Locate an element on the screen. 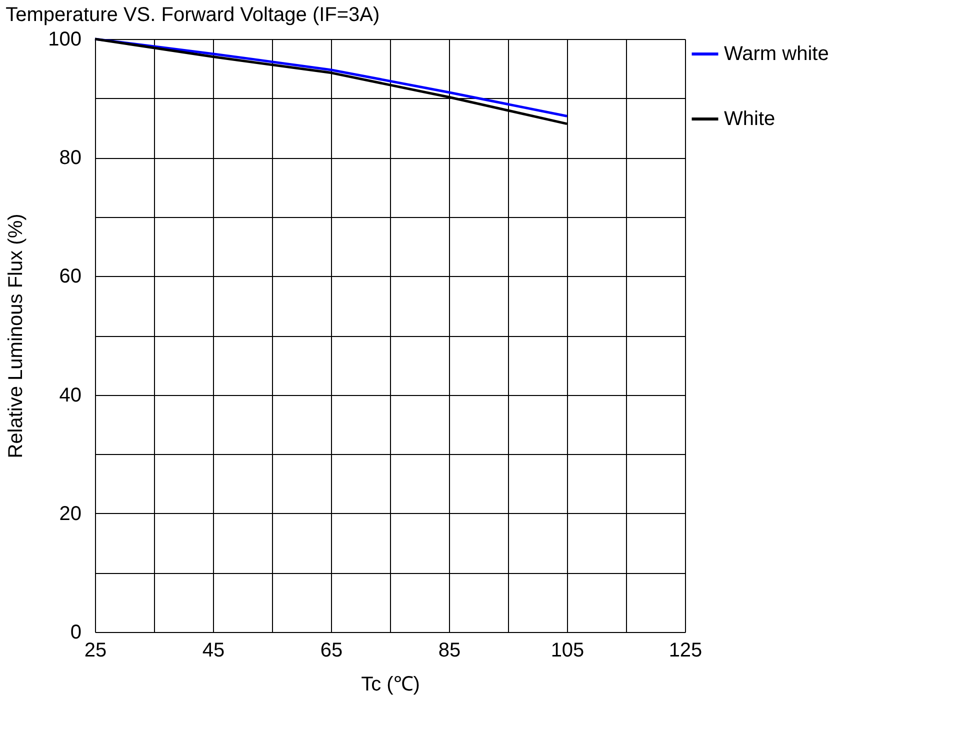 This screenshot has height=731, width=957. y-tick-label: 20 is located at coordinates (70, 513).